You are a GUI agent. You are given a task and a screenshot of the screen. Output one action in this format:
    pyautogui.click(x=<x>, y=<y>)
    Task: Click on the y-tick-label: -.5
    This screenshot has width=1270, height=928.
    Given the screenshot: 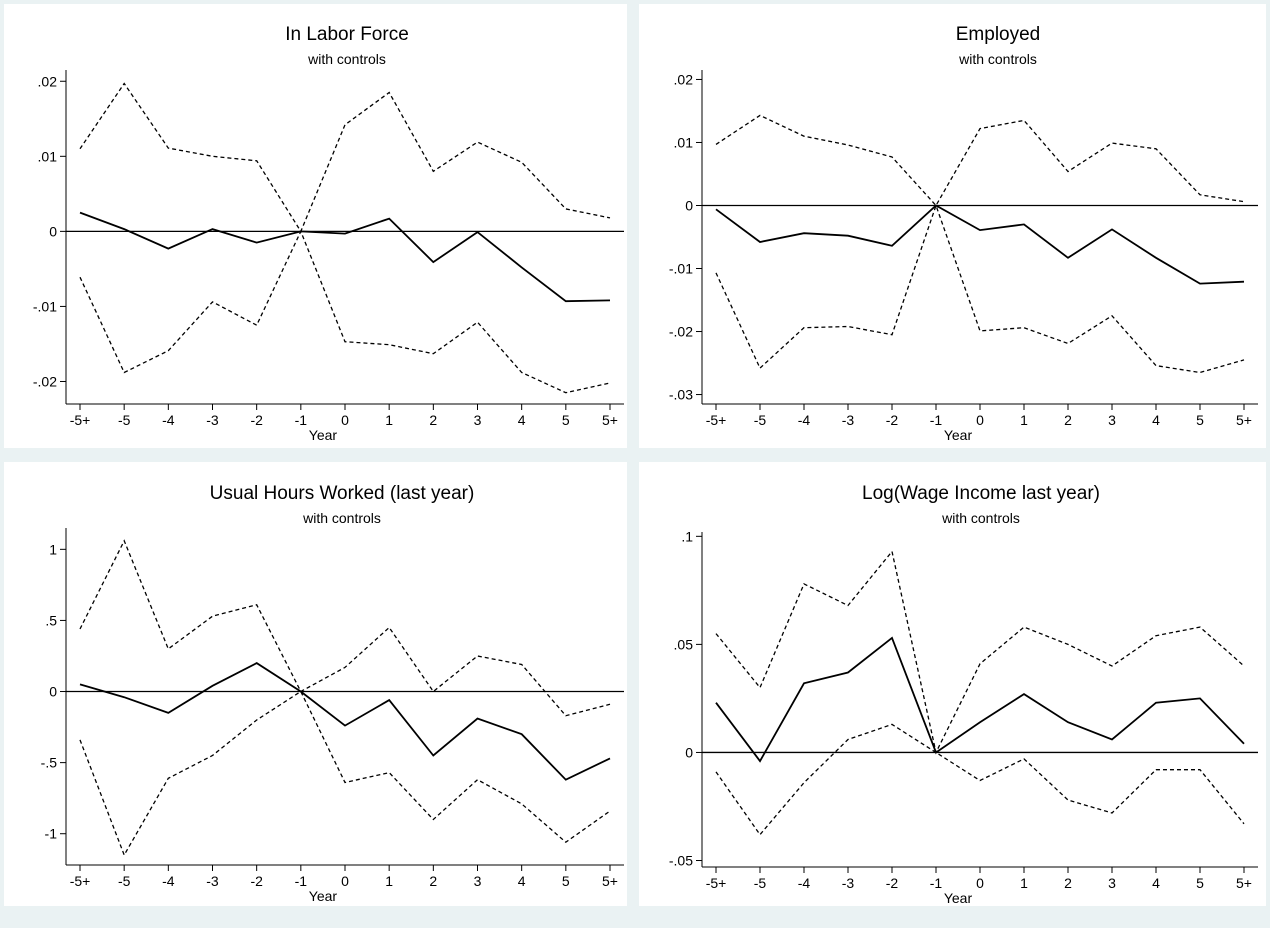 What is the action you would take?
    pyautogui.click(x=49, y=763)
    